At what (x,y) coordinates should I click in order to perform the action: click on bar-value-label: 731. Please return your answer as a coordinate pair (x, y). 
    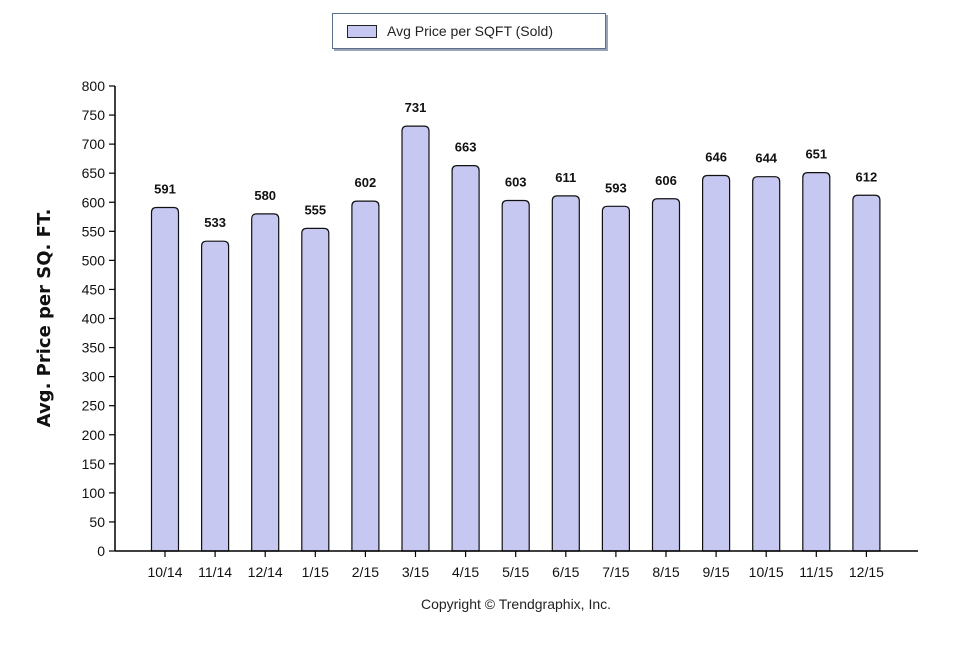
    Looking at the image, I should click on (416, 107).